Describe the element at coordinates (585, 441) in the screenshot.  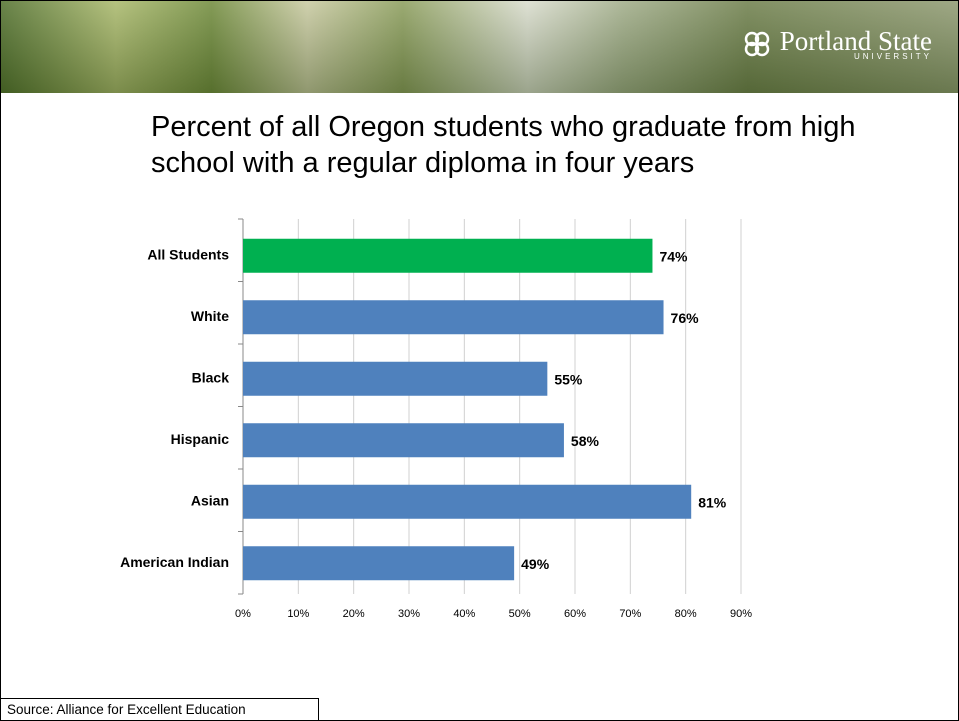
I see `data-label: 58%` at that location.